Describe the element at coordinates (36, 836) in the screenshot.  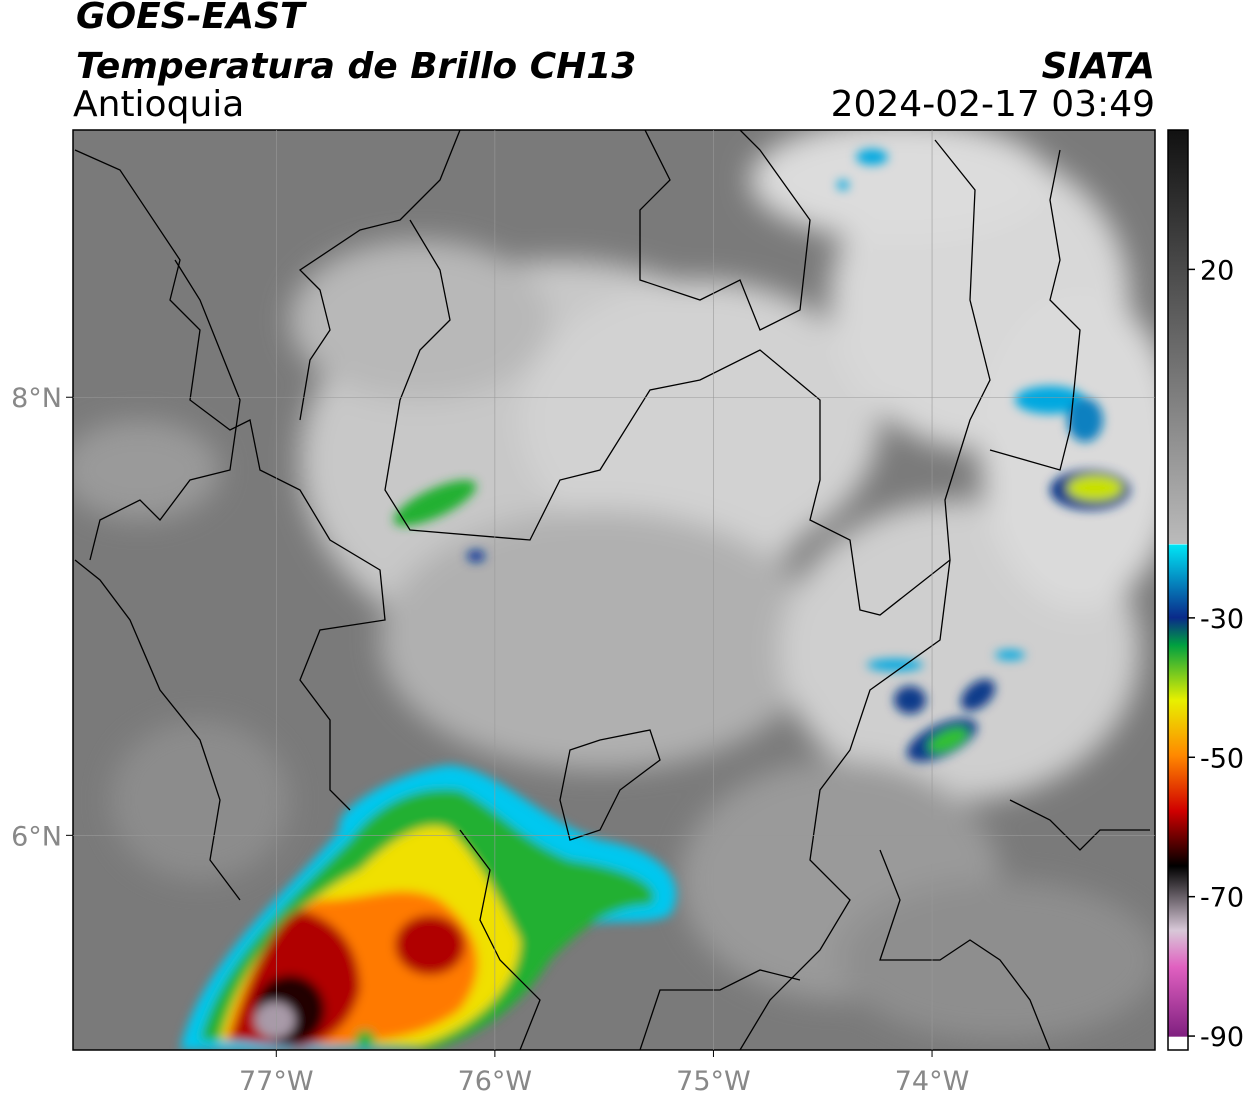
I see `y-tick-label: 6°N` at that location.